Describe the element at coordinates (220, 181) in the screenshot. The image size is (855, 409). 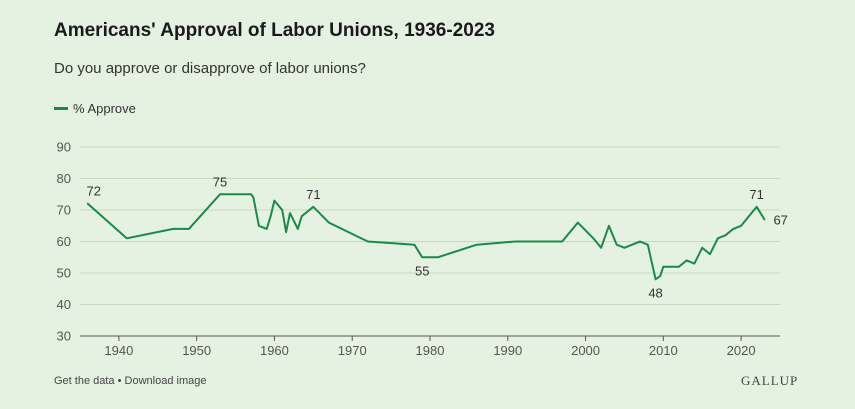
I see `data-label-1: 75` at that location.